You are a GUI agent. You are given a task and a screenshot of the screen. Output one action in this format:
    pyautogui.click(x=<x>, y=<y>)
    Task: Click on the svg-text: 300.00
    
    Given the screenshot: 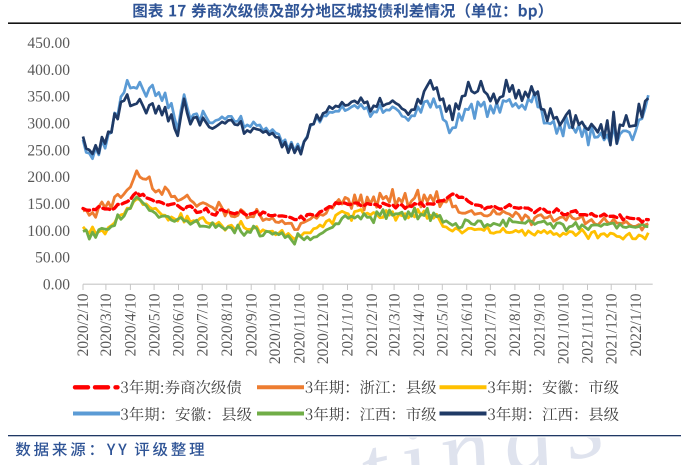 What is the action you would take?
    pyautogui.click(x=48, y=124)
    